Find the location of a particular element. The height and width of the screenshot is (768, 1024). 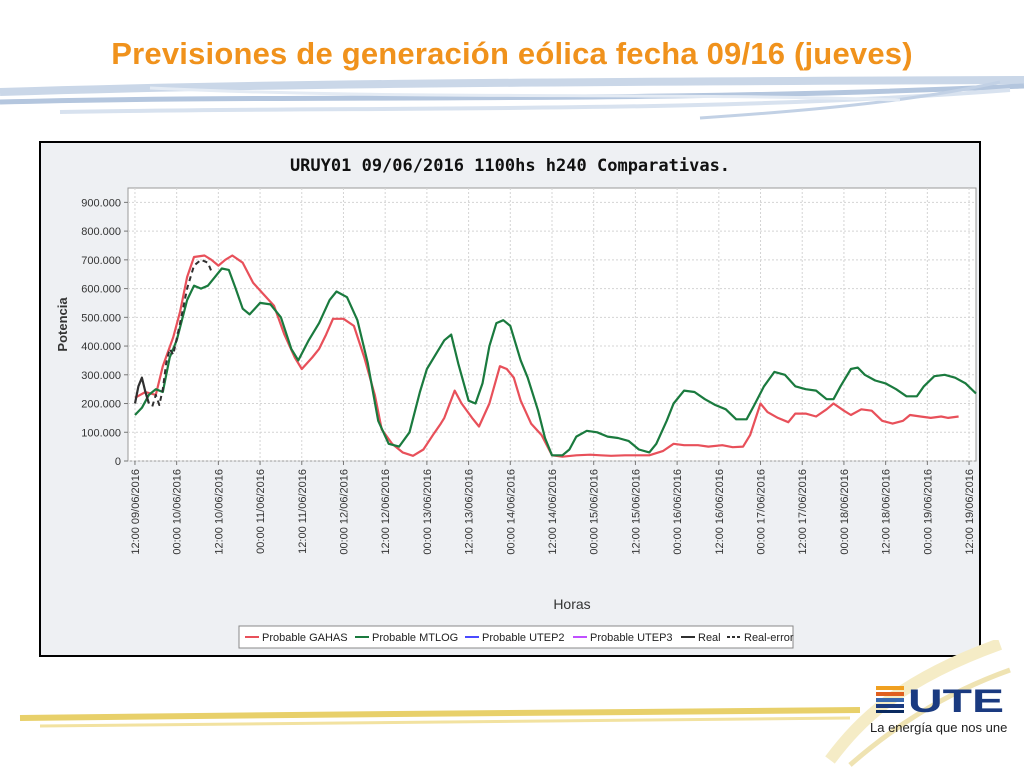

x-tick-label: 12:00 16/06/2016 is located at coordinates (720, 512).